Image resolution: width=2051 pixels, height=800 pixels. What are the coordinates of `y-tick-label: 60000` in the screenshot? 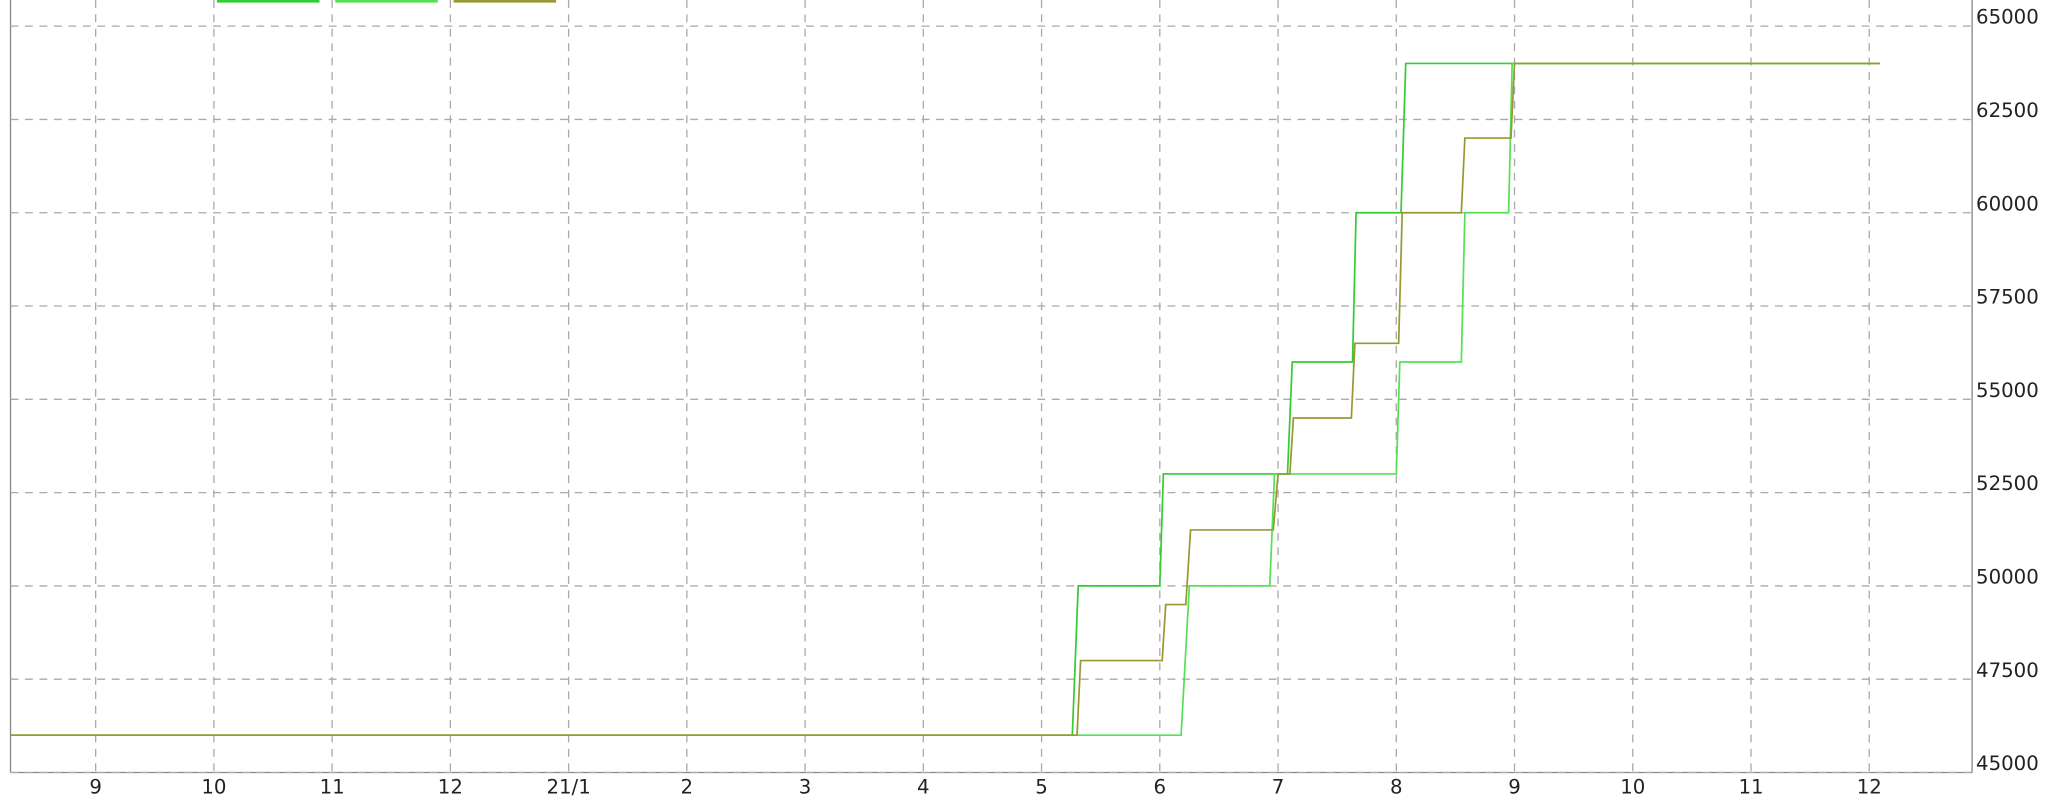 It's located at (2007, 203).